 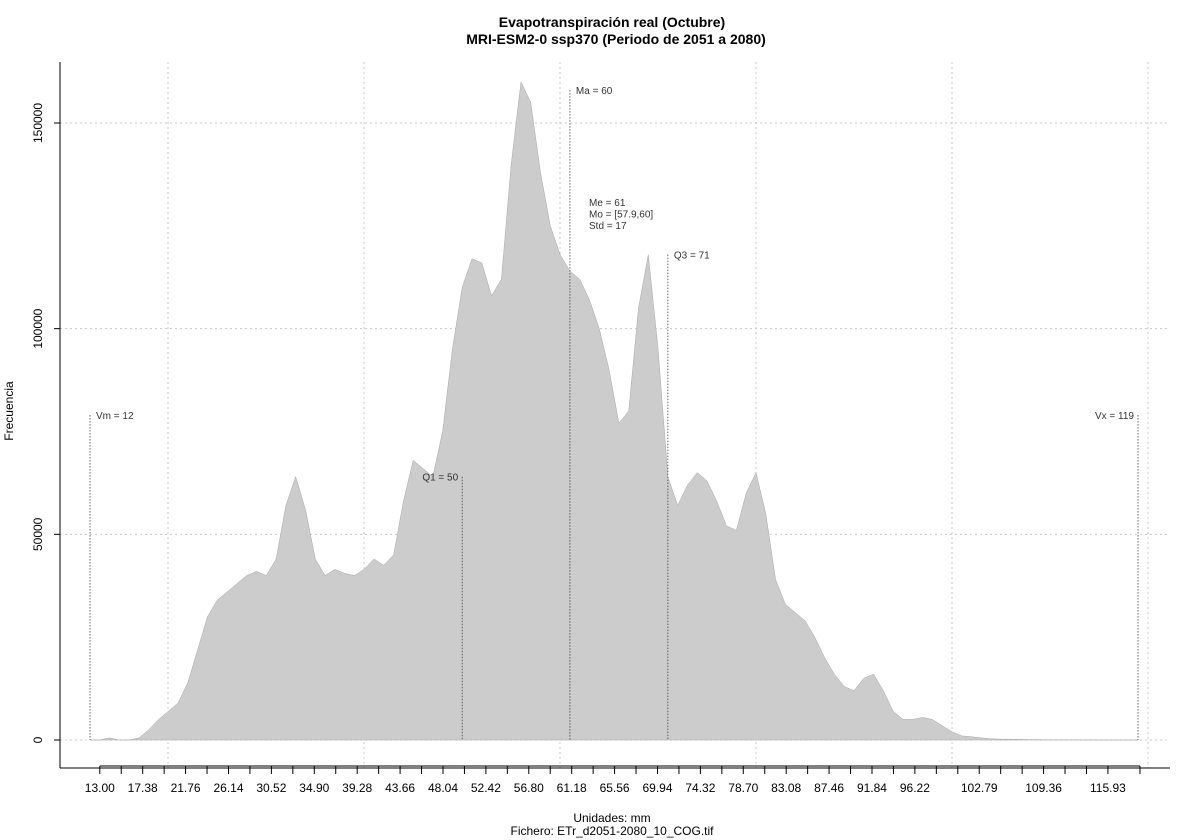 What do you see at coordinates (529, 788) in the screenshot?
I see `x-tick-label: 56.80` at bounding box center [529, 788].